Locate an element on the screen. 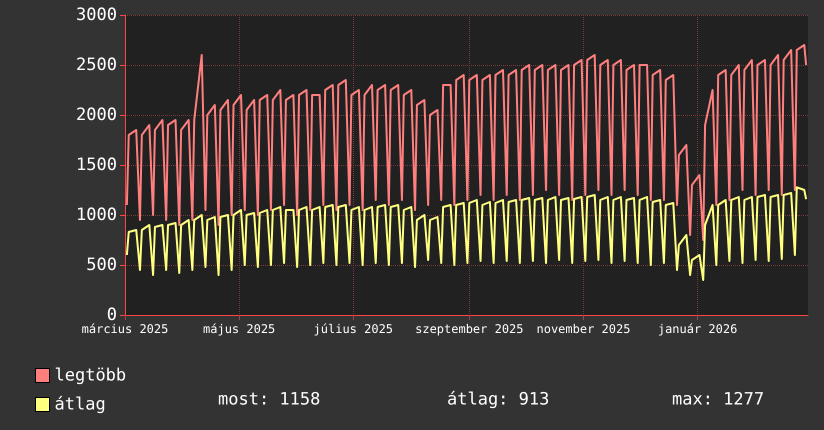 This screenshot has height=430, width=824. y-tick-label: 2000 is located at coordinates (96, 115).